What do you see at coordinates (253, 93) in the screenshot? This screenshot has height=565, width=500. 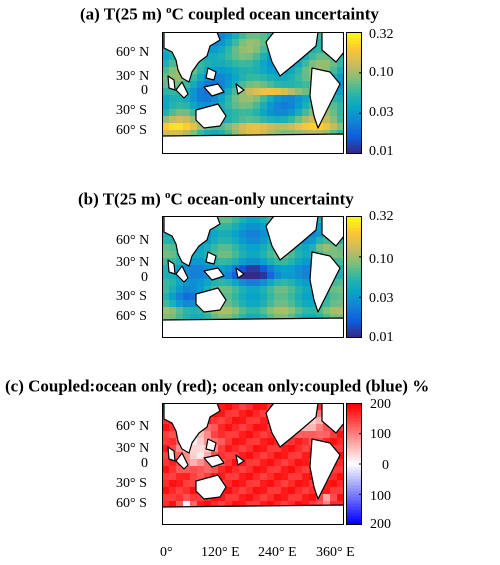 I see `panel-a-map` at bounding box center [253, 93].